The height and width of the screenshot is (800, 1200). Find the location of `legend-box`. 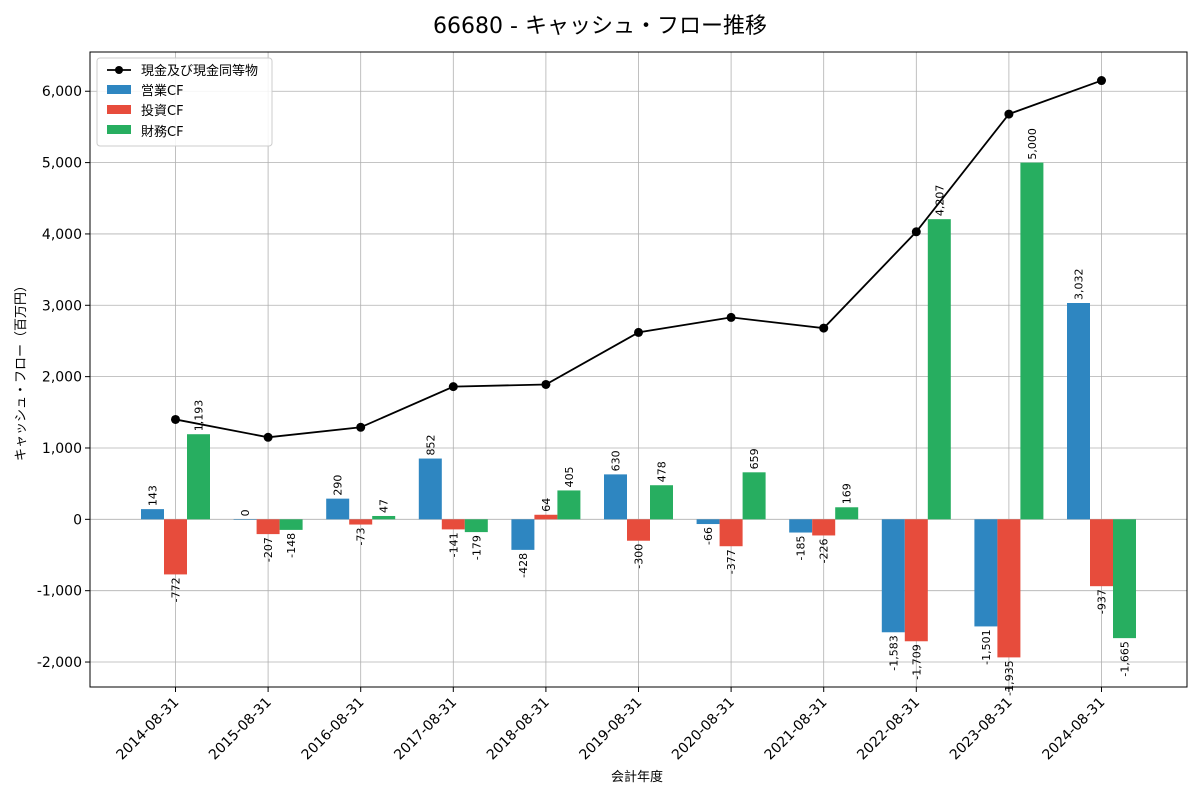

legend-box is located at coordinates (184, 102).